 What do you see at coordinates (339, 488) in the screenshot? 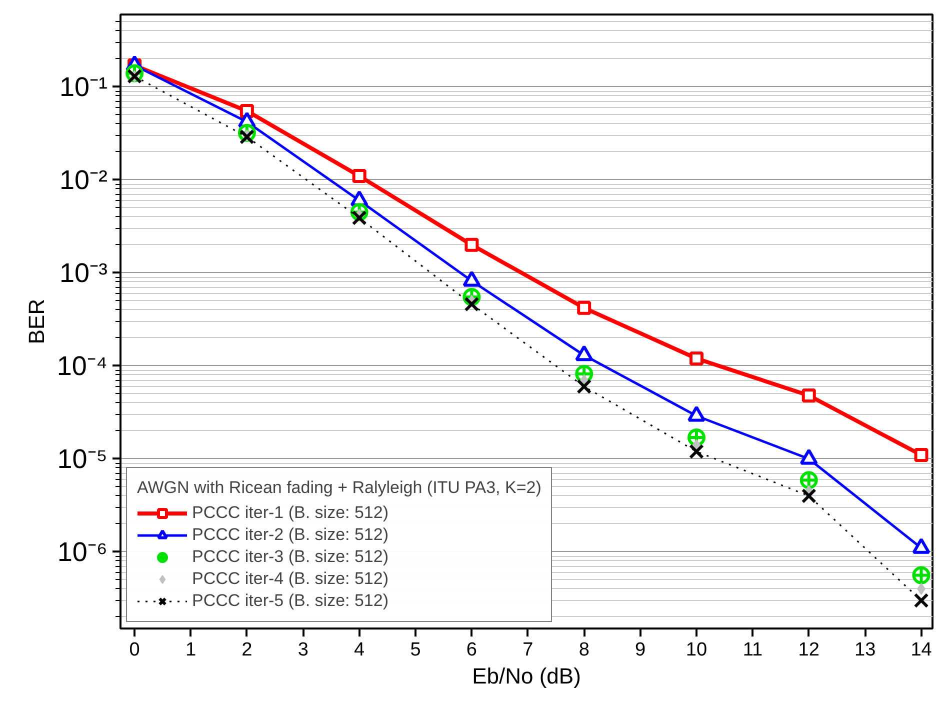
I see `legend-title: AWGN with Ricean fading + Ralyleigh (ITU PA3, K=2)` at bounding box center [339, 488].